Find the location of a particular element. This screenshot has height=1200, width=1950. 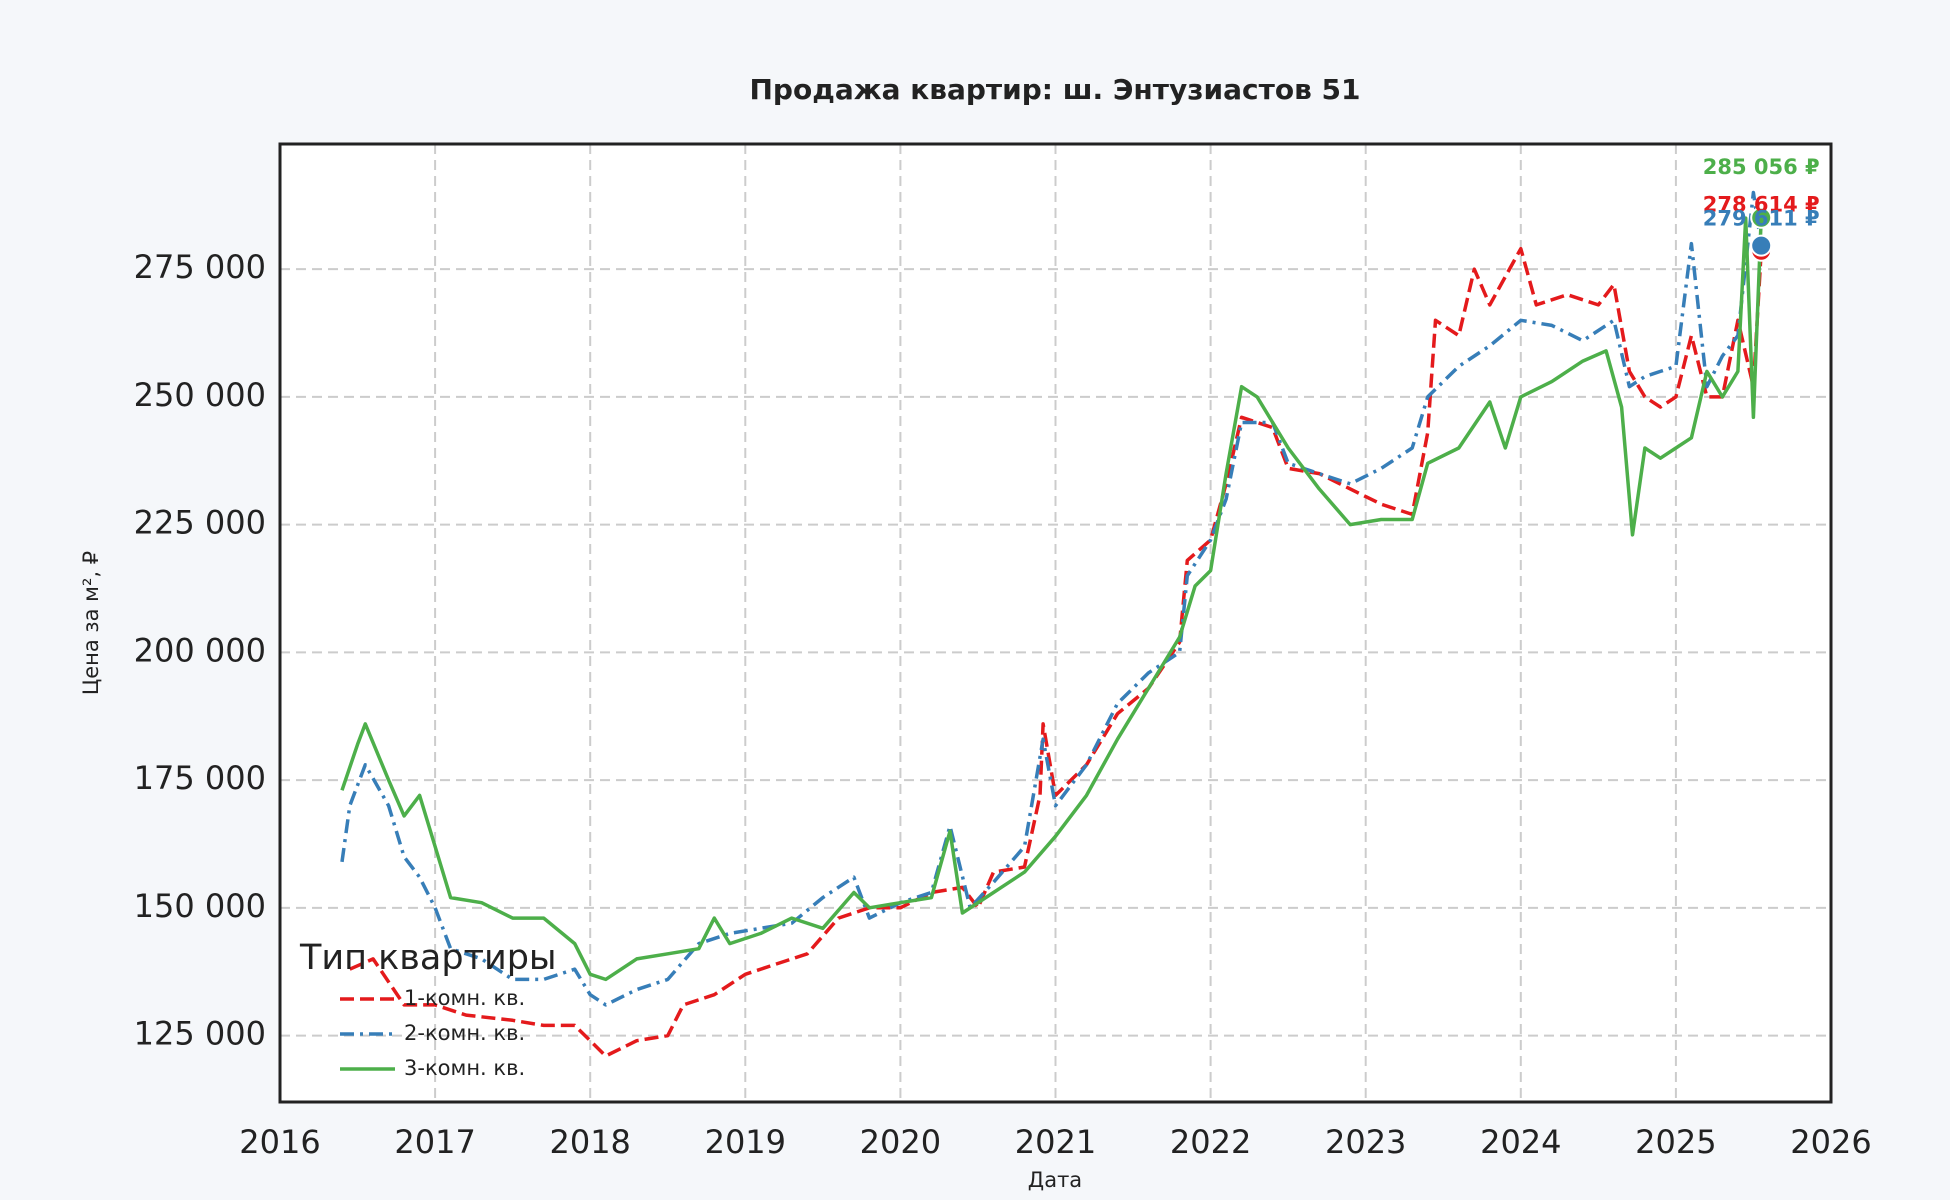

y-tick-label: 250 000 is located at coordinates (200, 395).